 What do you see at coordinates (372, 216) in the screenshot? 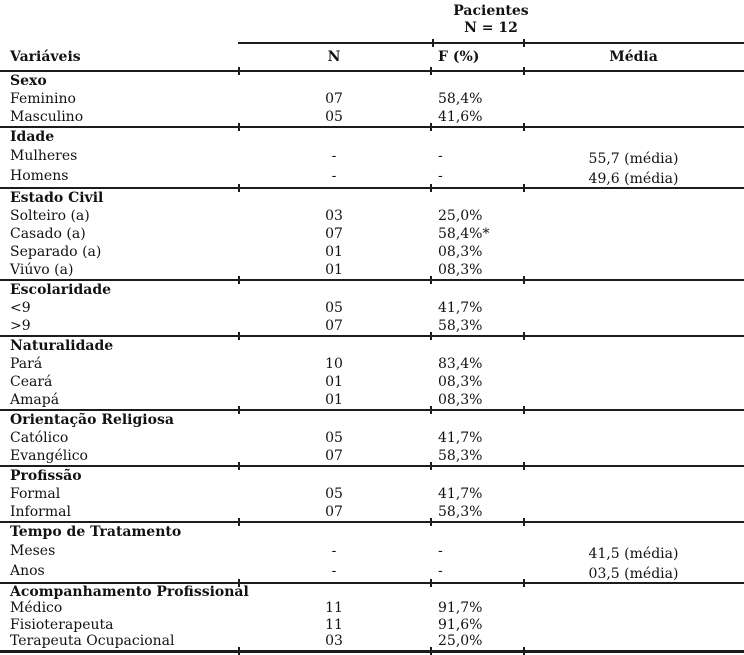
I see `table-row: Solteiro (a) 03 25,0%` at bounding box center [372, 216].